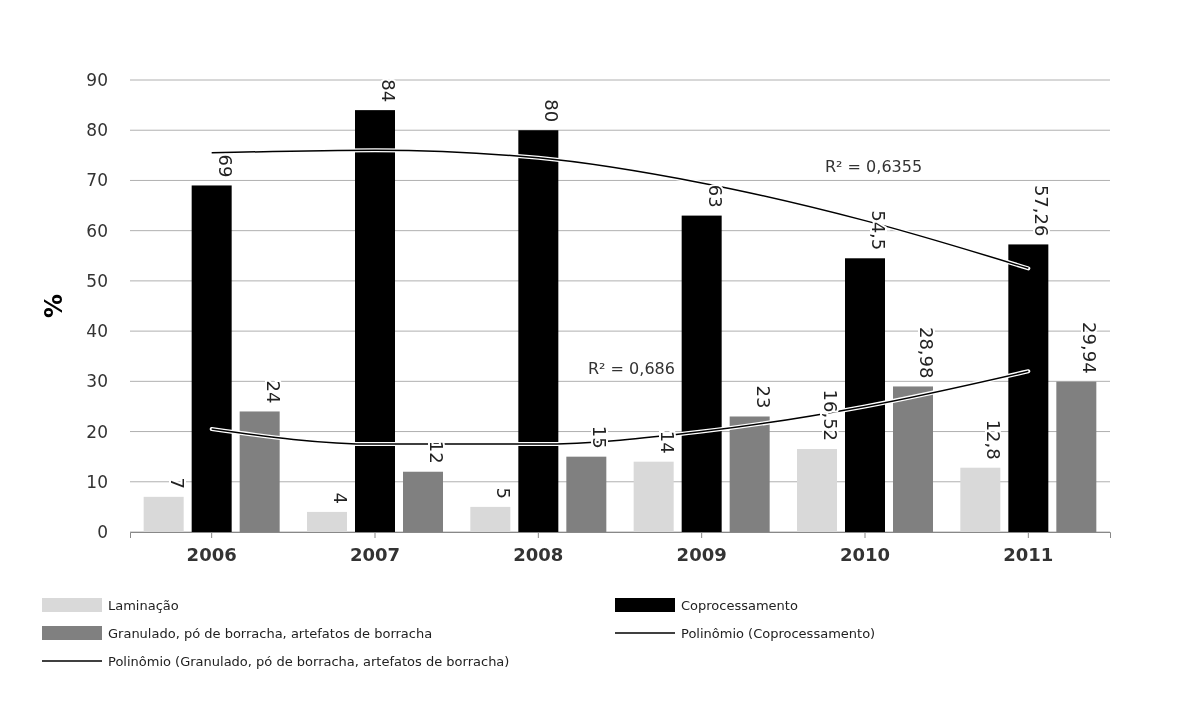  Describe the element at coordinates (54, 306) in the screenshot. I see `y-axis-title: %` at that location.